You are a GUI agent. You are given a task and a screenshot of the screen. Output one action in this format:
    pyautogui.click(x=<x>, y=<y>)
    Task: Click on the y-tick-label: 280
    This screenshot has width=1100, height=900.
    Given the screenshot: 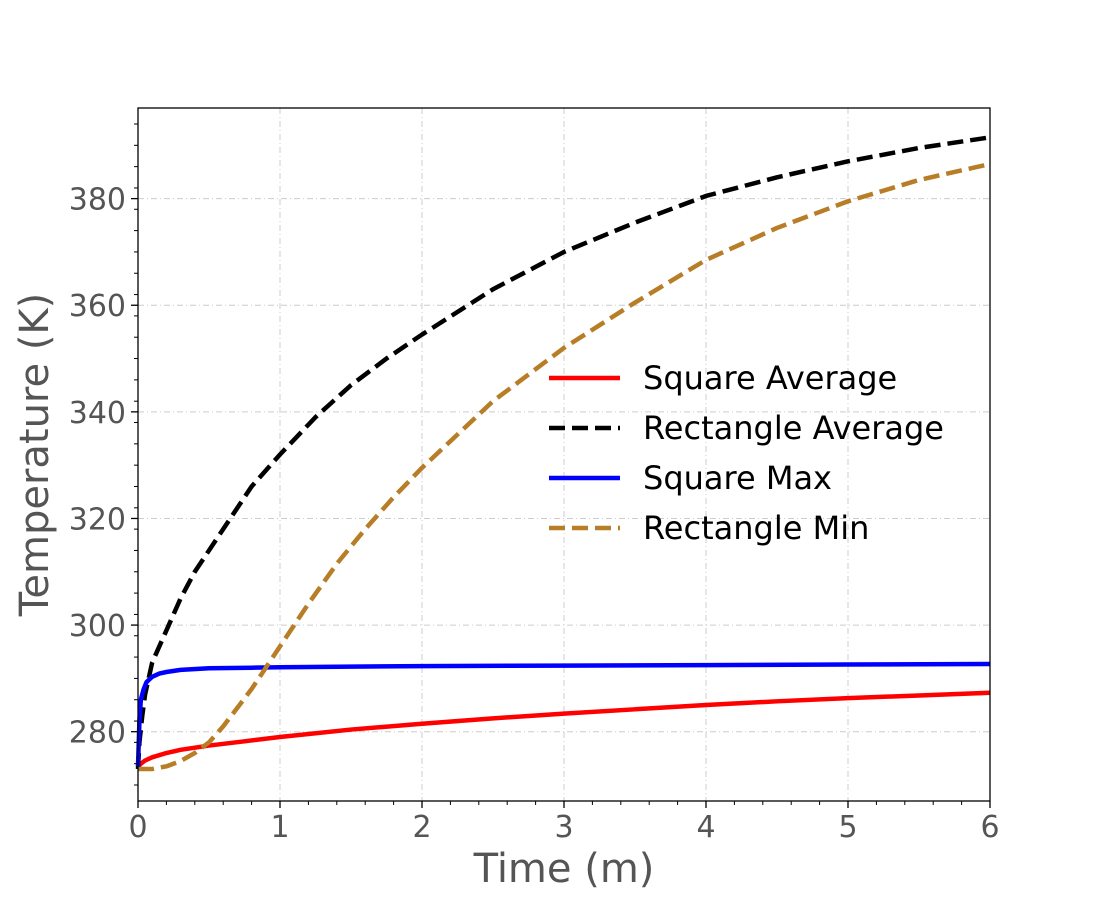 What is the action you would take?
    pyautogui.click(x=97, y=733)
    